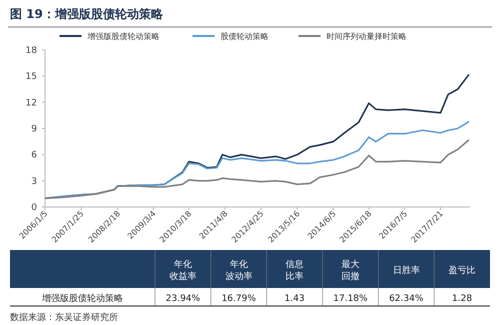  What do you see at coordinates (350, 270) in the screenshot?
I see `text: 最大回撤` at bounding box center [350, 270].